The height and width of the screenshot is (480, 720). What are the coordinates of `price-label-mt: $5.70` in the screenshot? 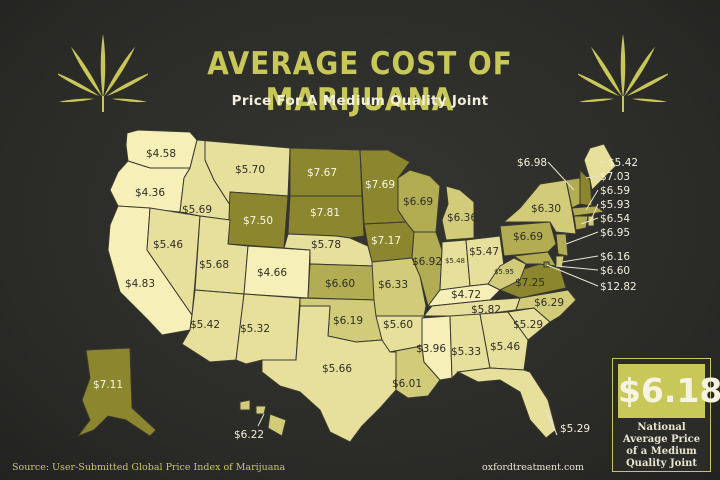 It's located at (250, 170).